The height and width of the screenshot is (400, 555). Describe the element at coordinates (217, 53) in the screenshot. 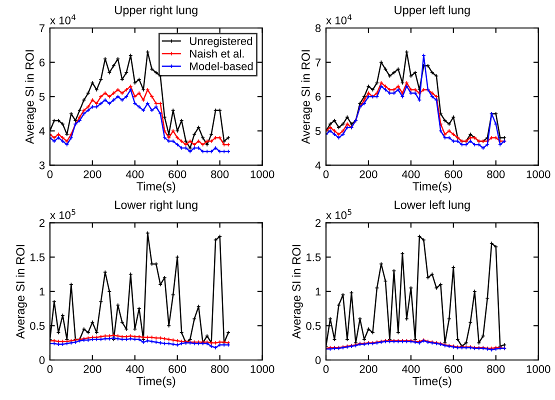

I see `legend-label: Naish et al.` at that location.